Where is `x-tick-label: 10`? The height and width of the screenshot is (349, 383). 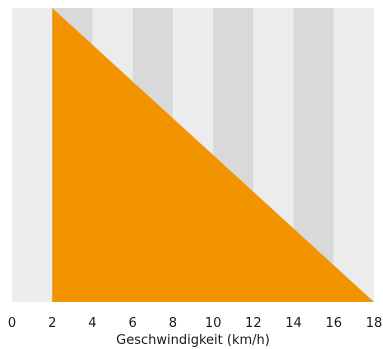 x-tick-label: 10 is located at coordinates (213, 323).